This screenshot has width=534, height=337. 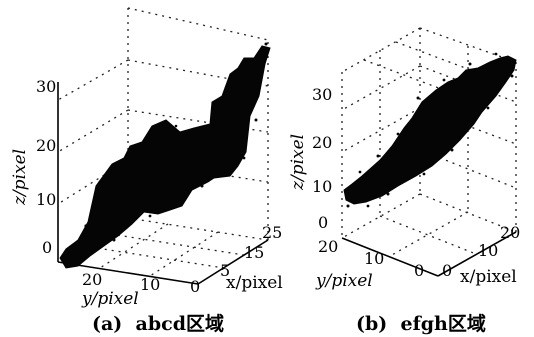 I want to click on panel-a-x-tick: 15, so click(x=254, y=252).